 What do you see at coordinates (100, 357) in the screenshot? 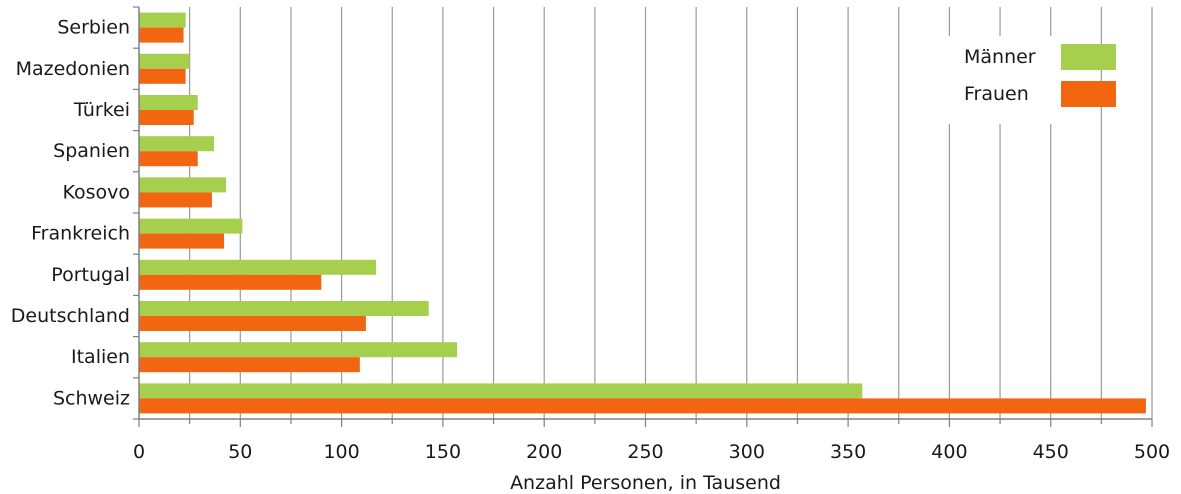
I see `category-label: Italien` at bounding box center [100, 357].